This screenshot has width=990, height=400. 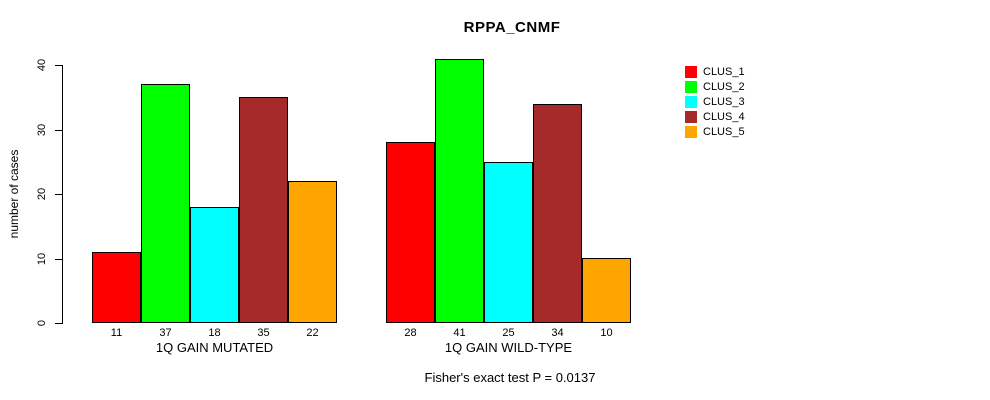 What do you see at coordinates (724, 132) in the screenshot?
I see `legend-label-clus-5: CLUS_5` at bounding box center [724, 132].